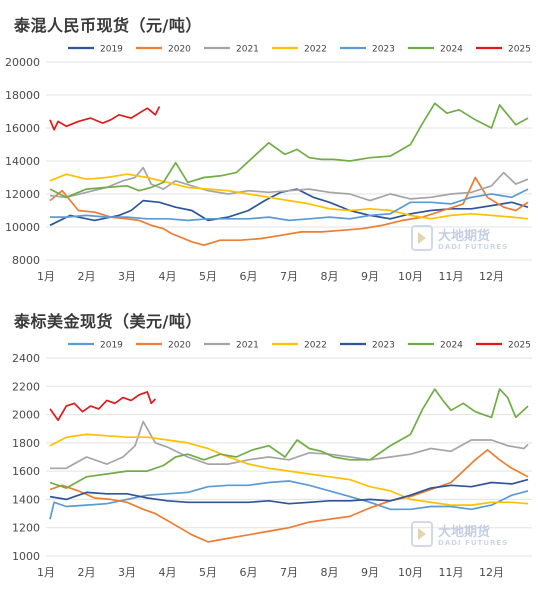 The height and width of the screenshot is (592, 550). What do you see at coordinates (26, 499) in the screenshot?
I see `y-tick-label: 1400` at bounding box center [26, 499].